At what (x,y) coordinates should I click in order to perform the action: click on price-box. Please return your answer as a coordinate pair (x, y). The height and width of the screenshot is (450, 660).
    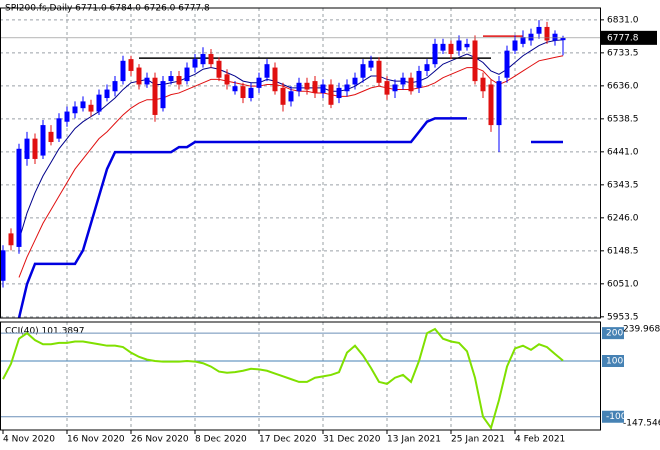
    Looking at the image, I should click on (629, 37).